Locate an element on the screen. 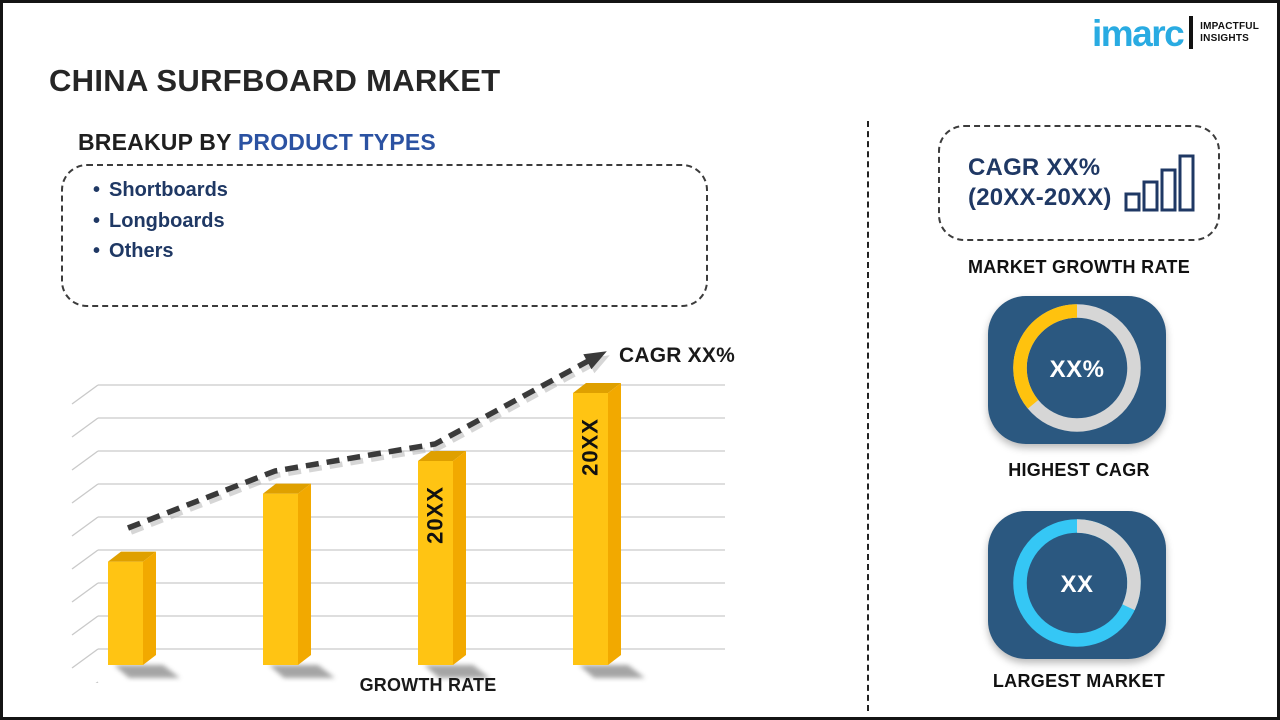  logo-tagline-line1: IMPACTFUL is located at coordinates (1229, 26).